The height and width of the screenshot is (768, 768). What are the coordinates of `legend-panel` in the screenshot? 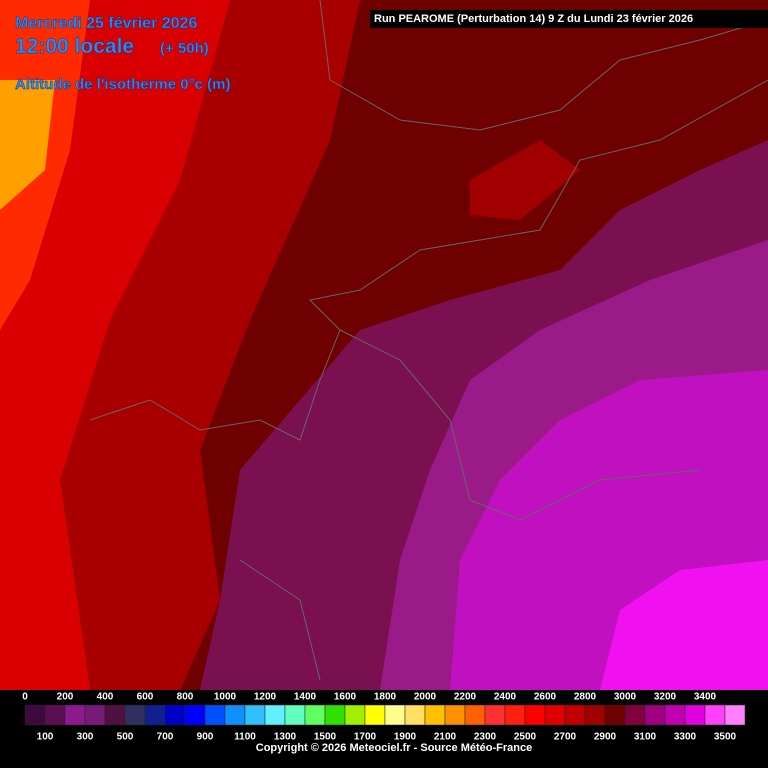 It's located at (384, 729).